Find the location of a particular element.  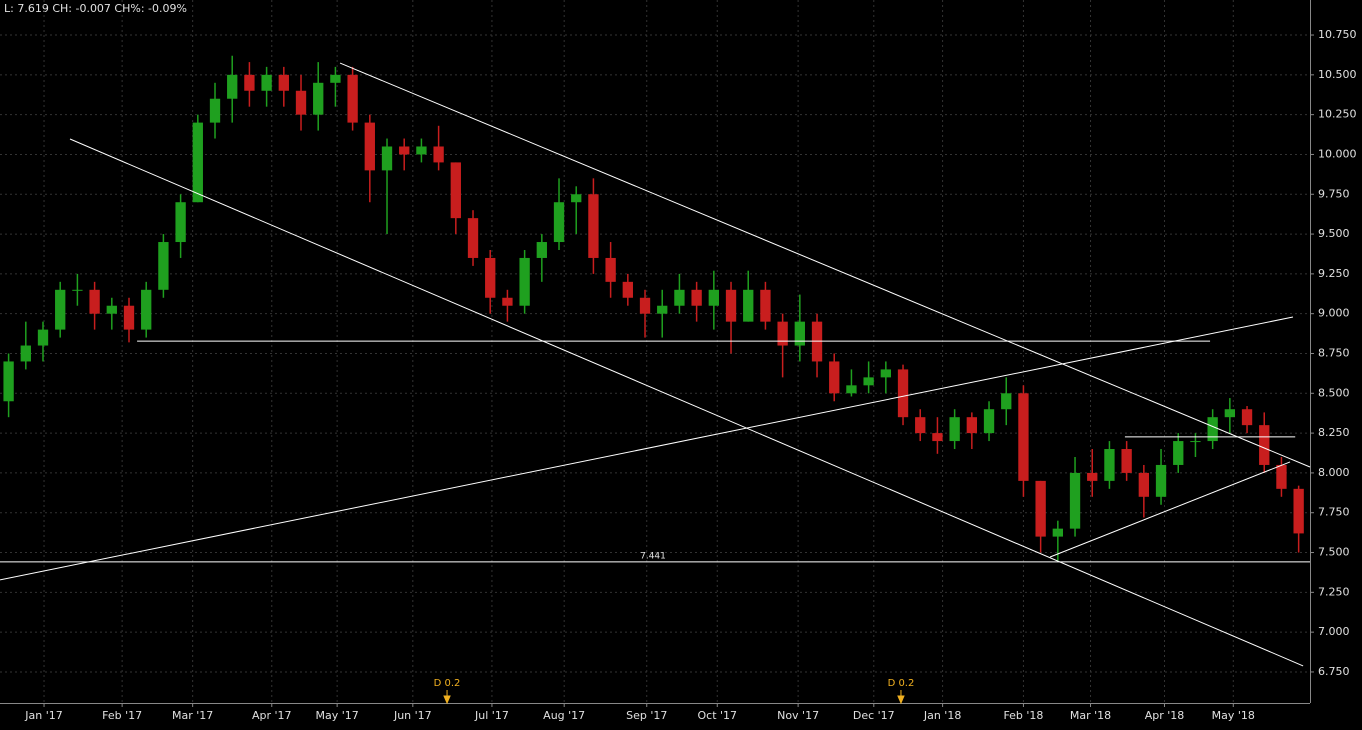

x-tick-label: Apr '18 is located at coordinates (1165, 715).